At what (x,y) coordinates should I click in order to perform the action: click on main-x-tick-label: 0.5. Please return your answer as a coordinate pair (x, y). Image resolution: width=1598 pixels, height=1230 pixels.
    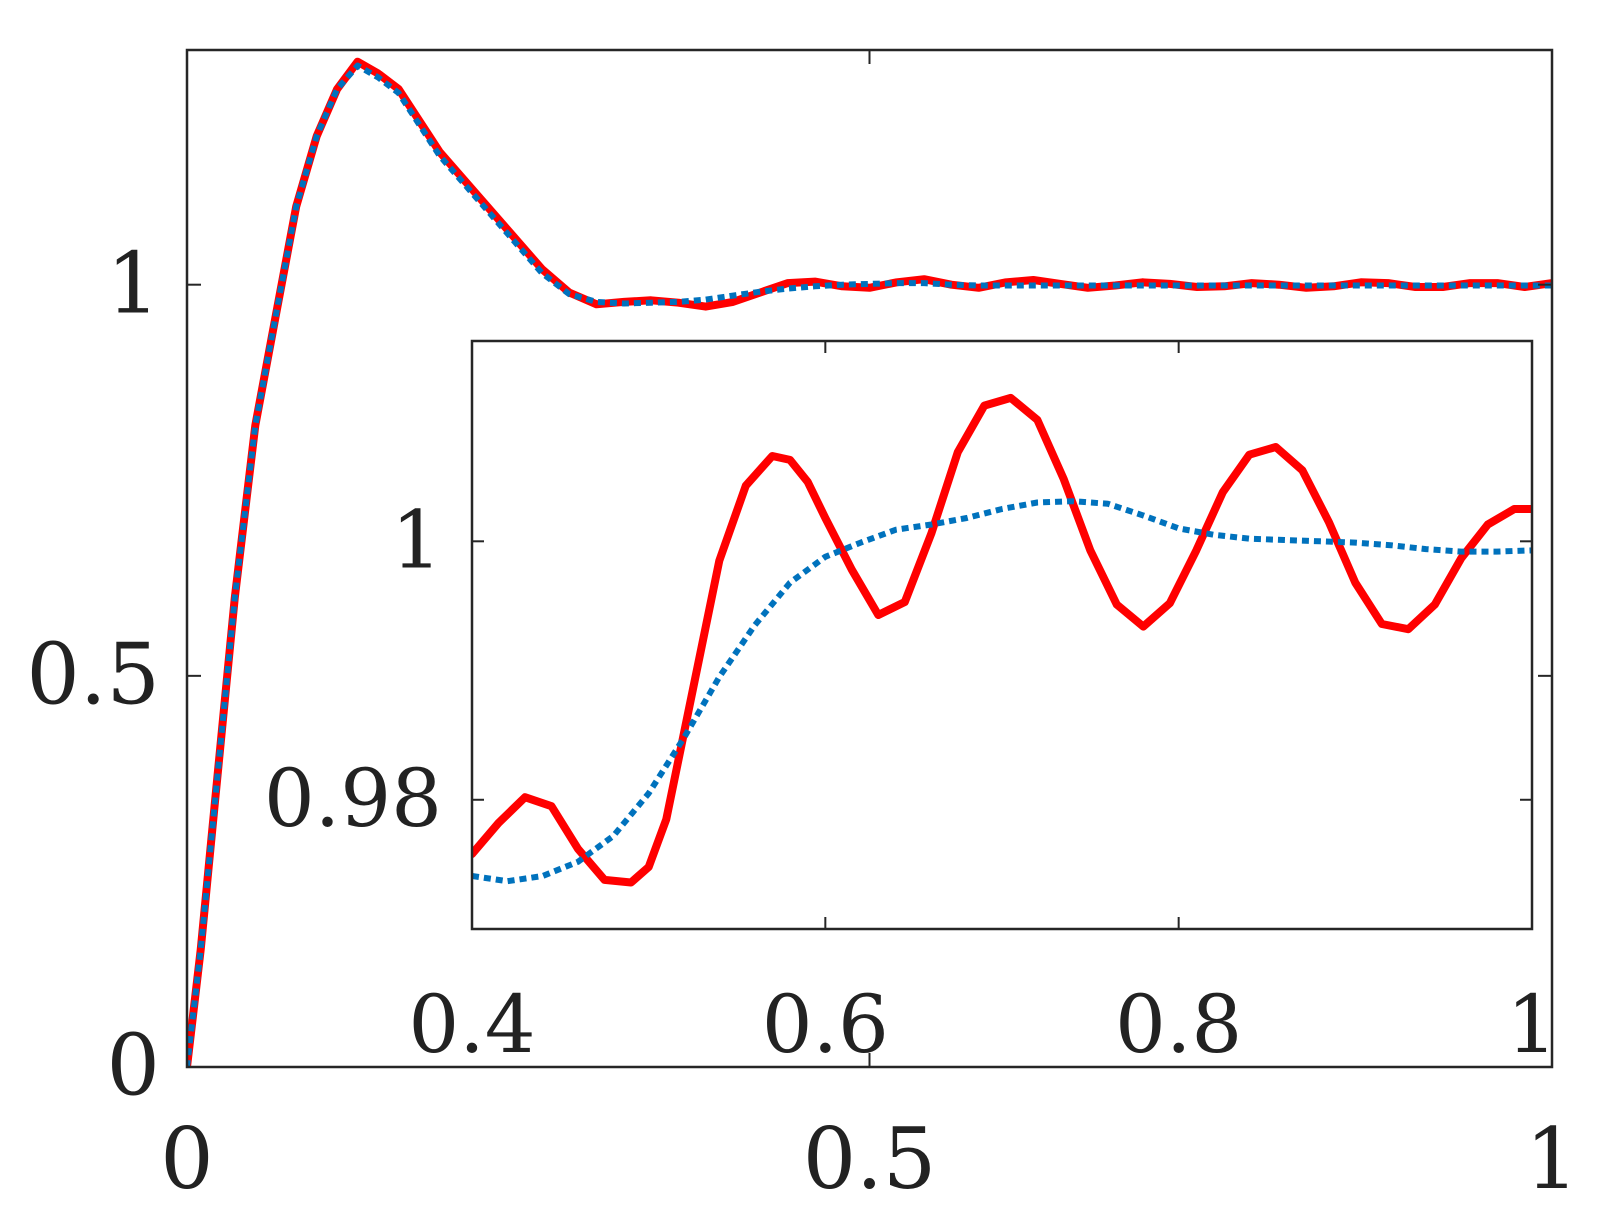
    Looking at the image, I should click on (870, 1159).